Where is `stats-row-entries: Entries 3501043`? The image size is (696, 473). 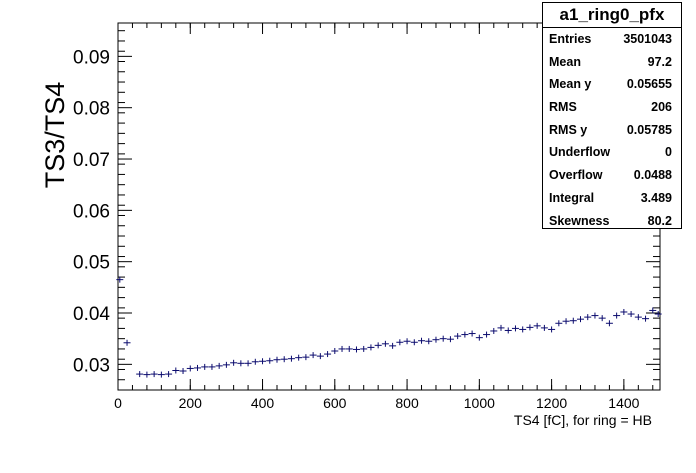
stats-row-entries: Entries 3501043 is located at coordinates (612, 39).